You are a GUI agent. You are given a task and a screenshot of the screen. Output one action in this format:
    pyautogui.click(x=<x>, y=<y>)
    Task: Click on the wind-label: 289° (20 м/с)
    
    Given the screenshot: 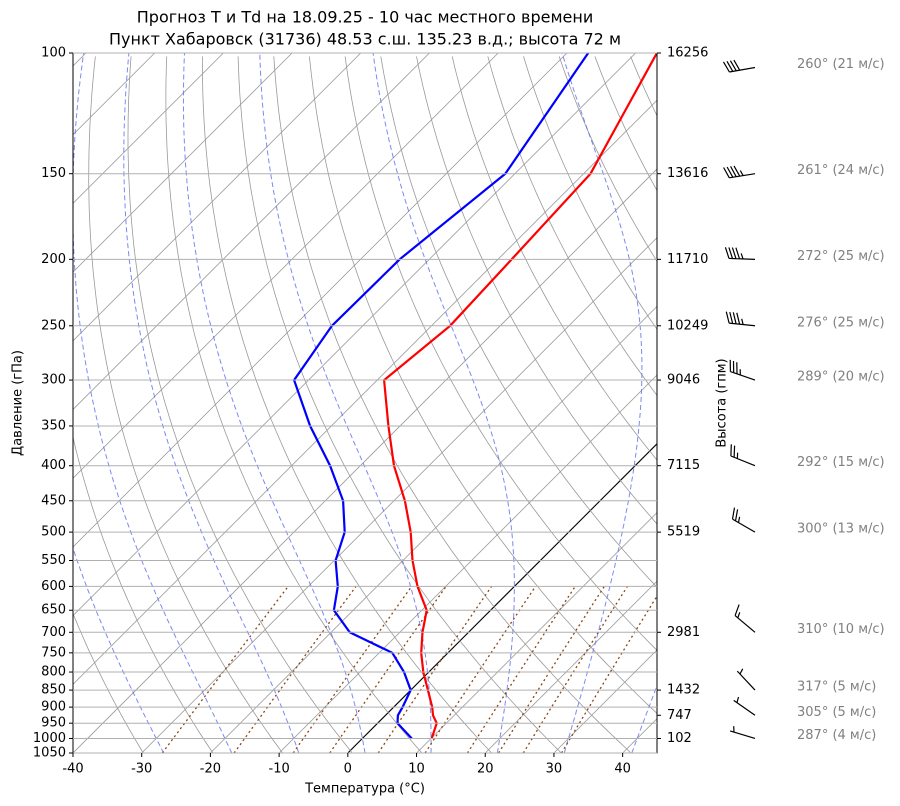 What is the action you would take?
    pyautogui.click(x=841, y=377)
    